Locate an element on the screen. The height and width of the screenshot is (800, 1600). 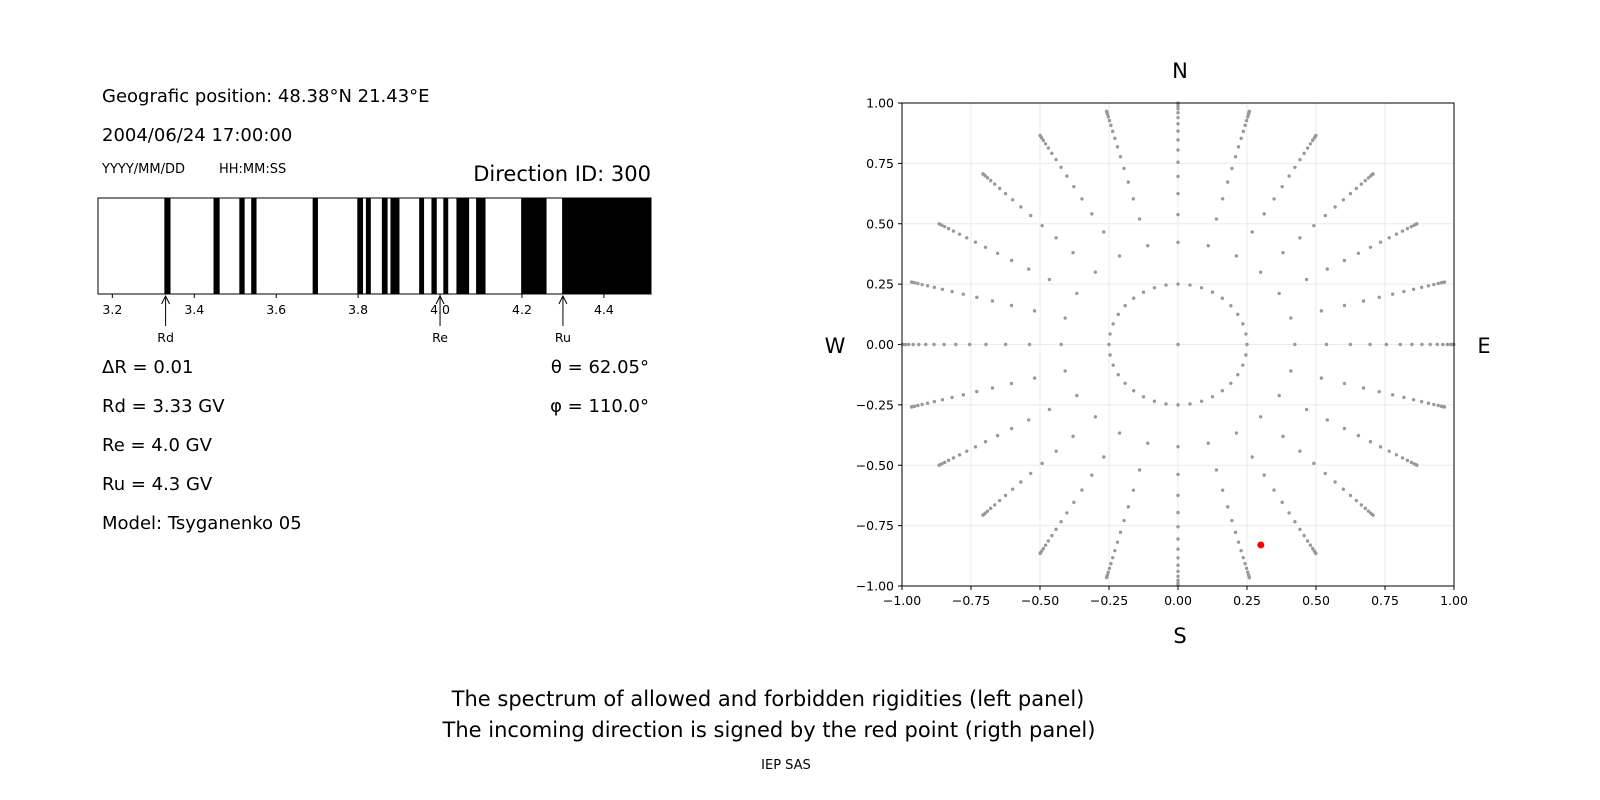
x-tick-label: 3.2 is located at coordinates (112, 309).